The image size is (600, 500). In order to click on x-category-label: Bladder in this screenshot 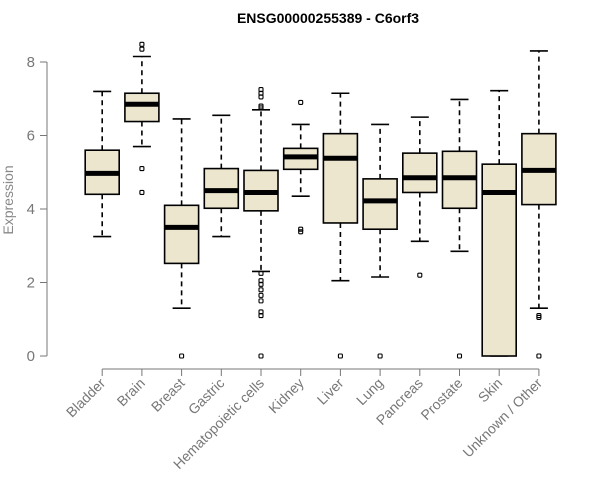, I will do `click(86, 398)`.